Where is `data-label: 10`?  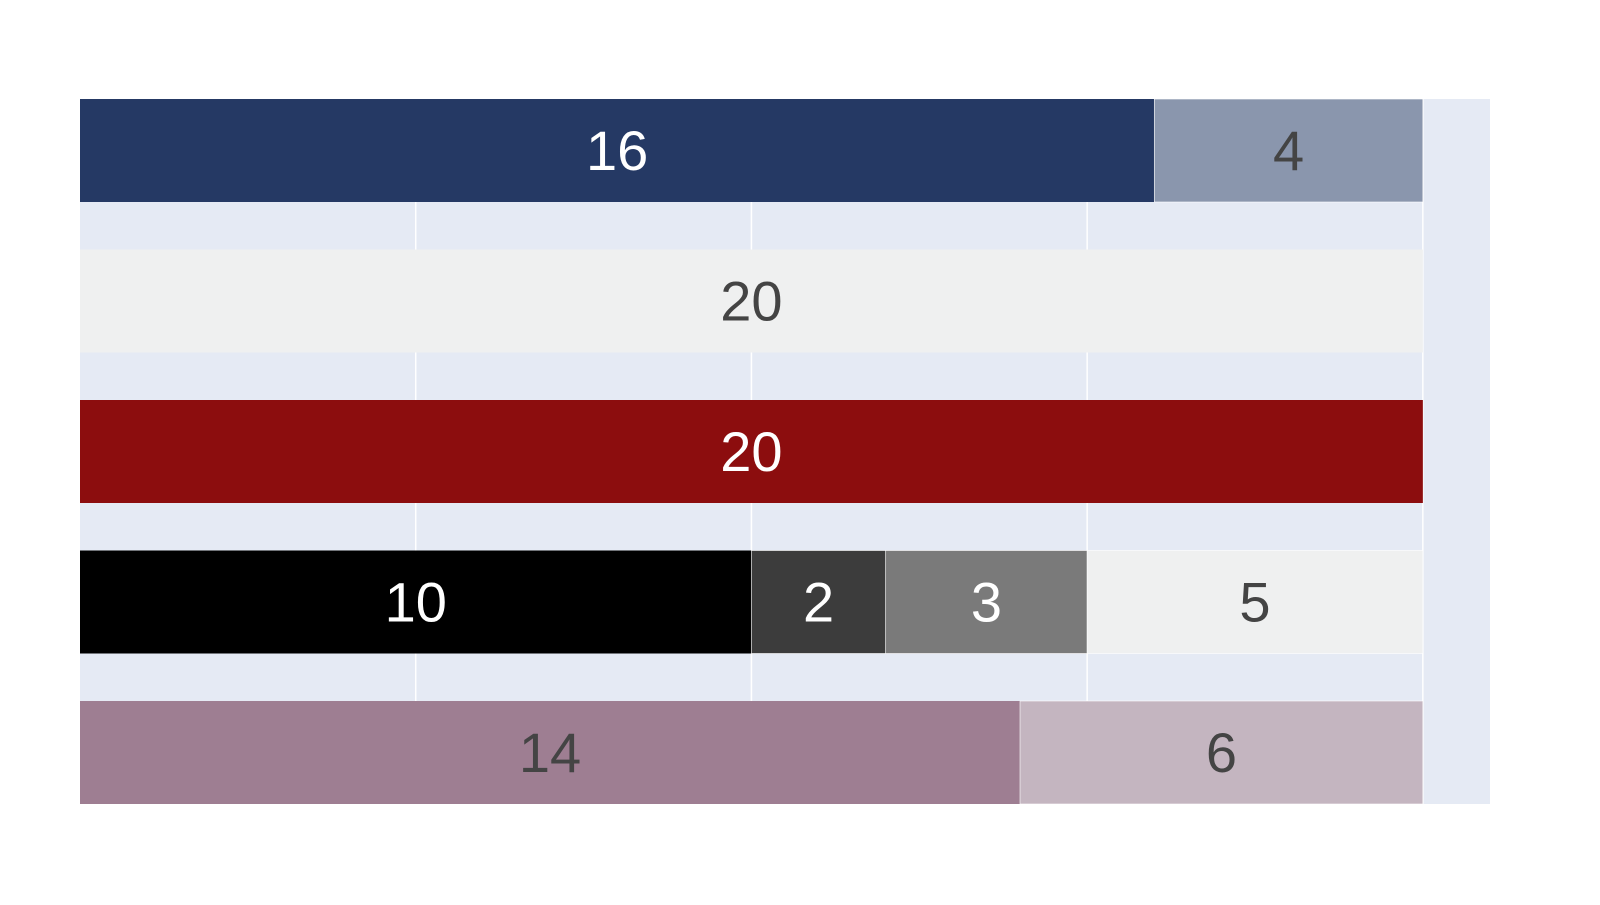
data-label: 10 is located at coordinates (416, 602).